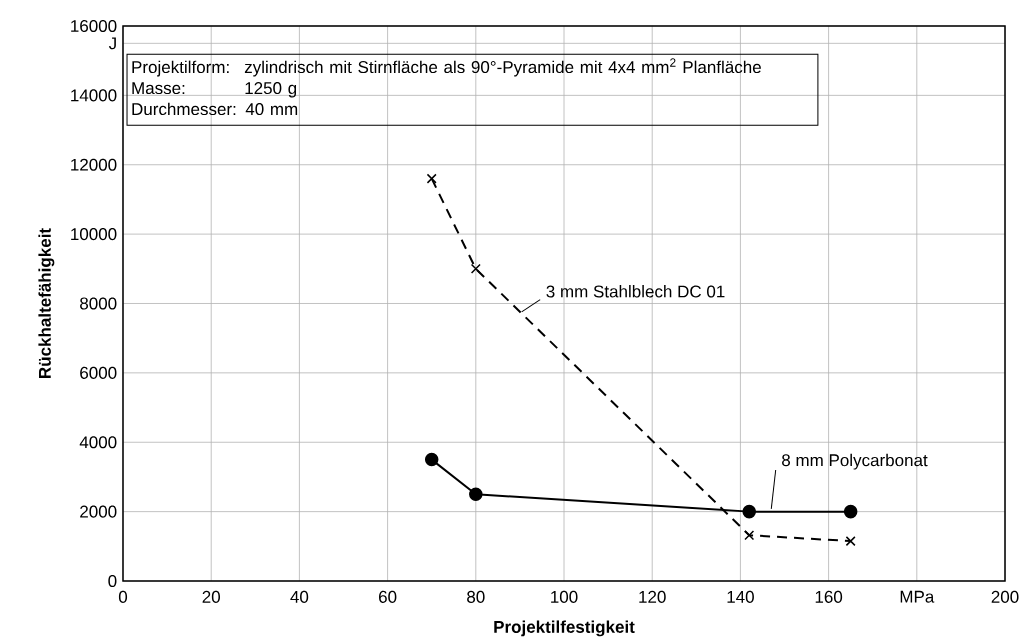 This screenshot has width=1030, height=637. Describe the element at coordinates (299, 596) in the screenshot. I see `x-tick-label: 40` at that location.